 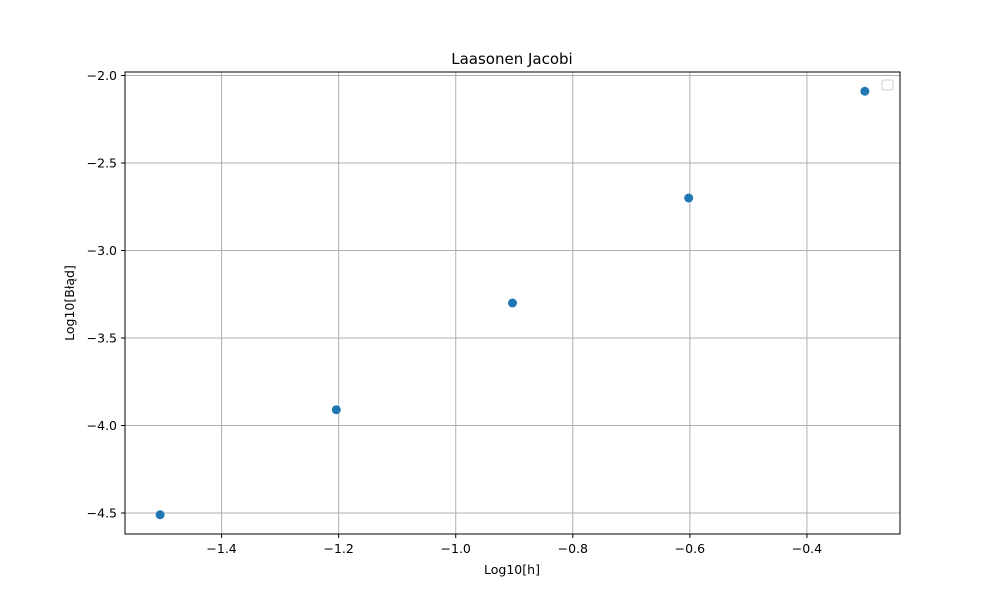 I want to click on x-tick-label: −0.4, so click(x=807, y=548).